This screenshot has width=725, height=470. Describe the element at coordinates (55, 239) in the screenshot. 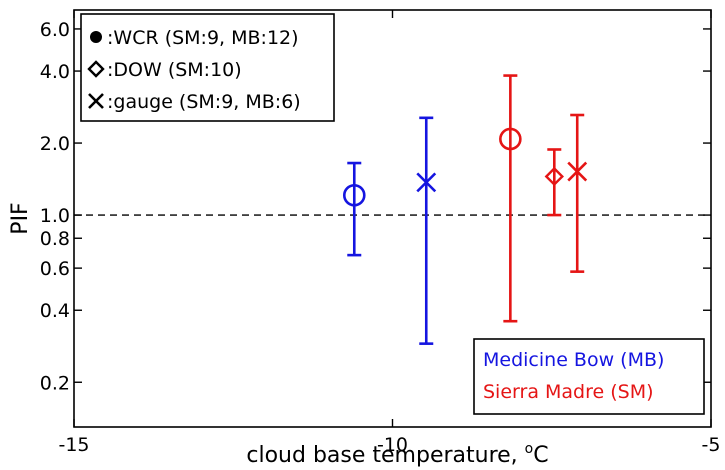

I see `y-tick-label: 0.8` at that location.